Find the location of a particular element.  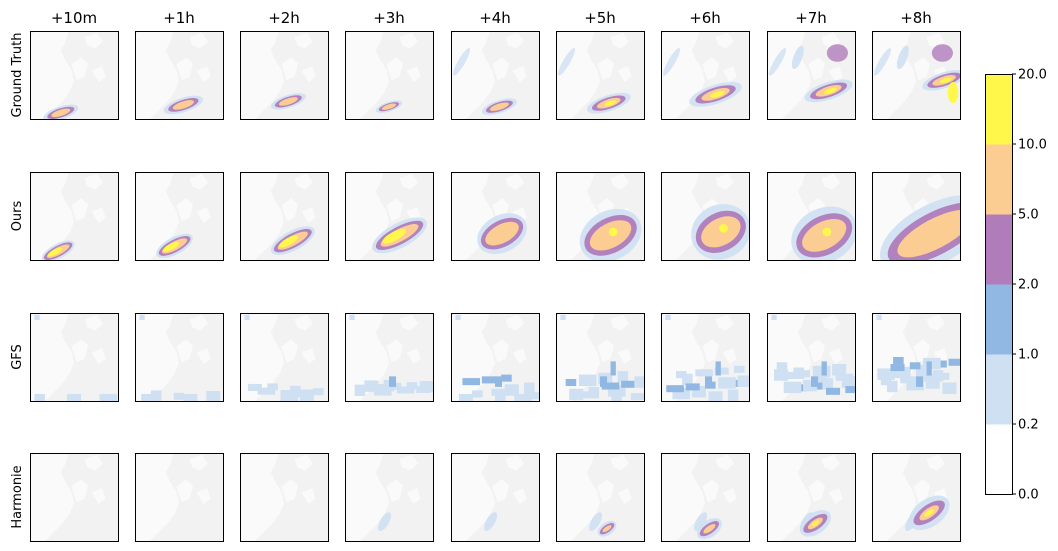

row-label: Ours is located at coordinates (17, 215).